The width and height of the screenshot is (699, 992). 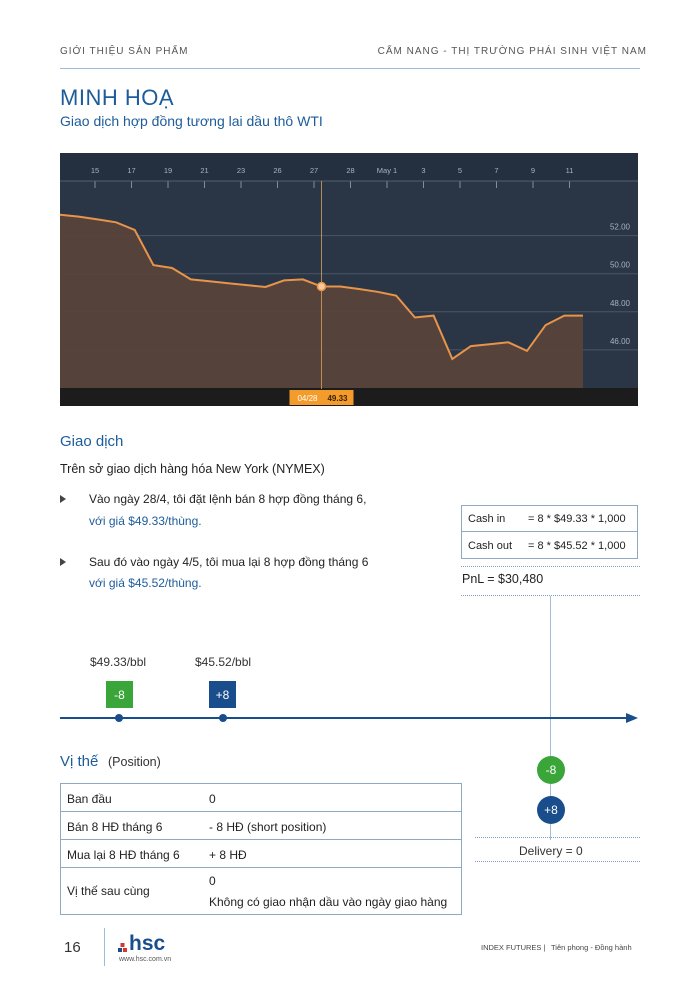 I want to click on hsc-logo-mark, so click(x=122, y=947).